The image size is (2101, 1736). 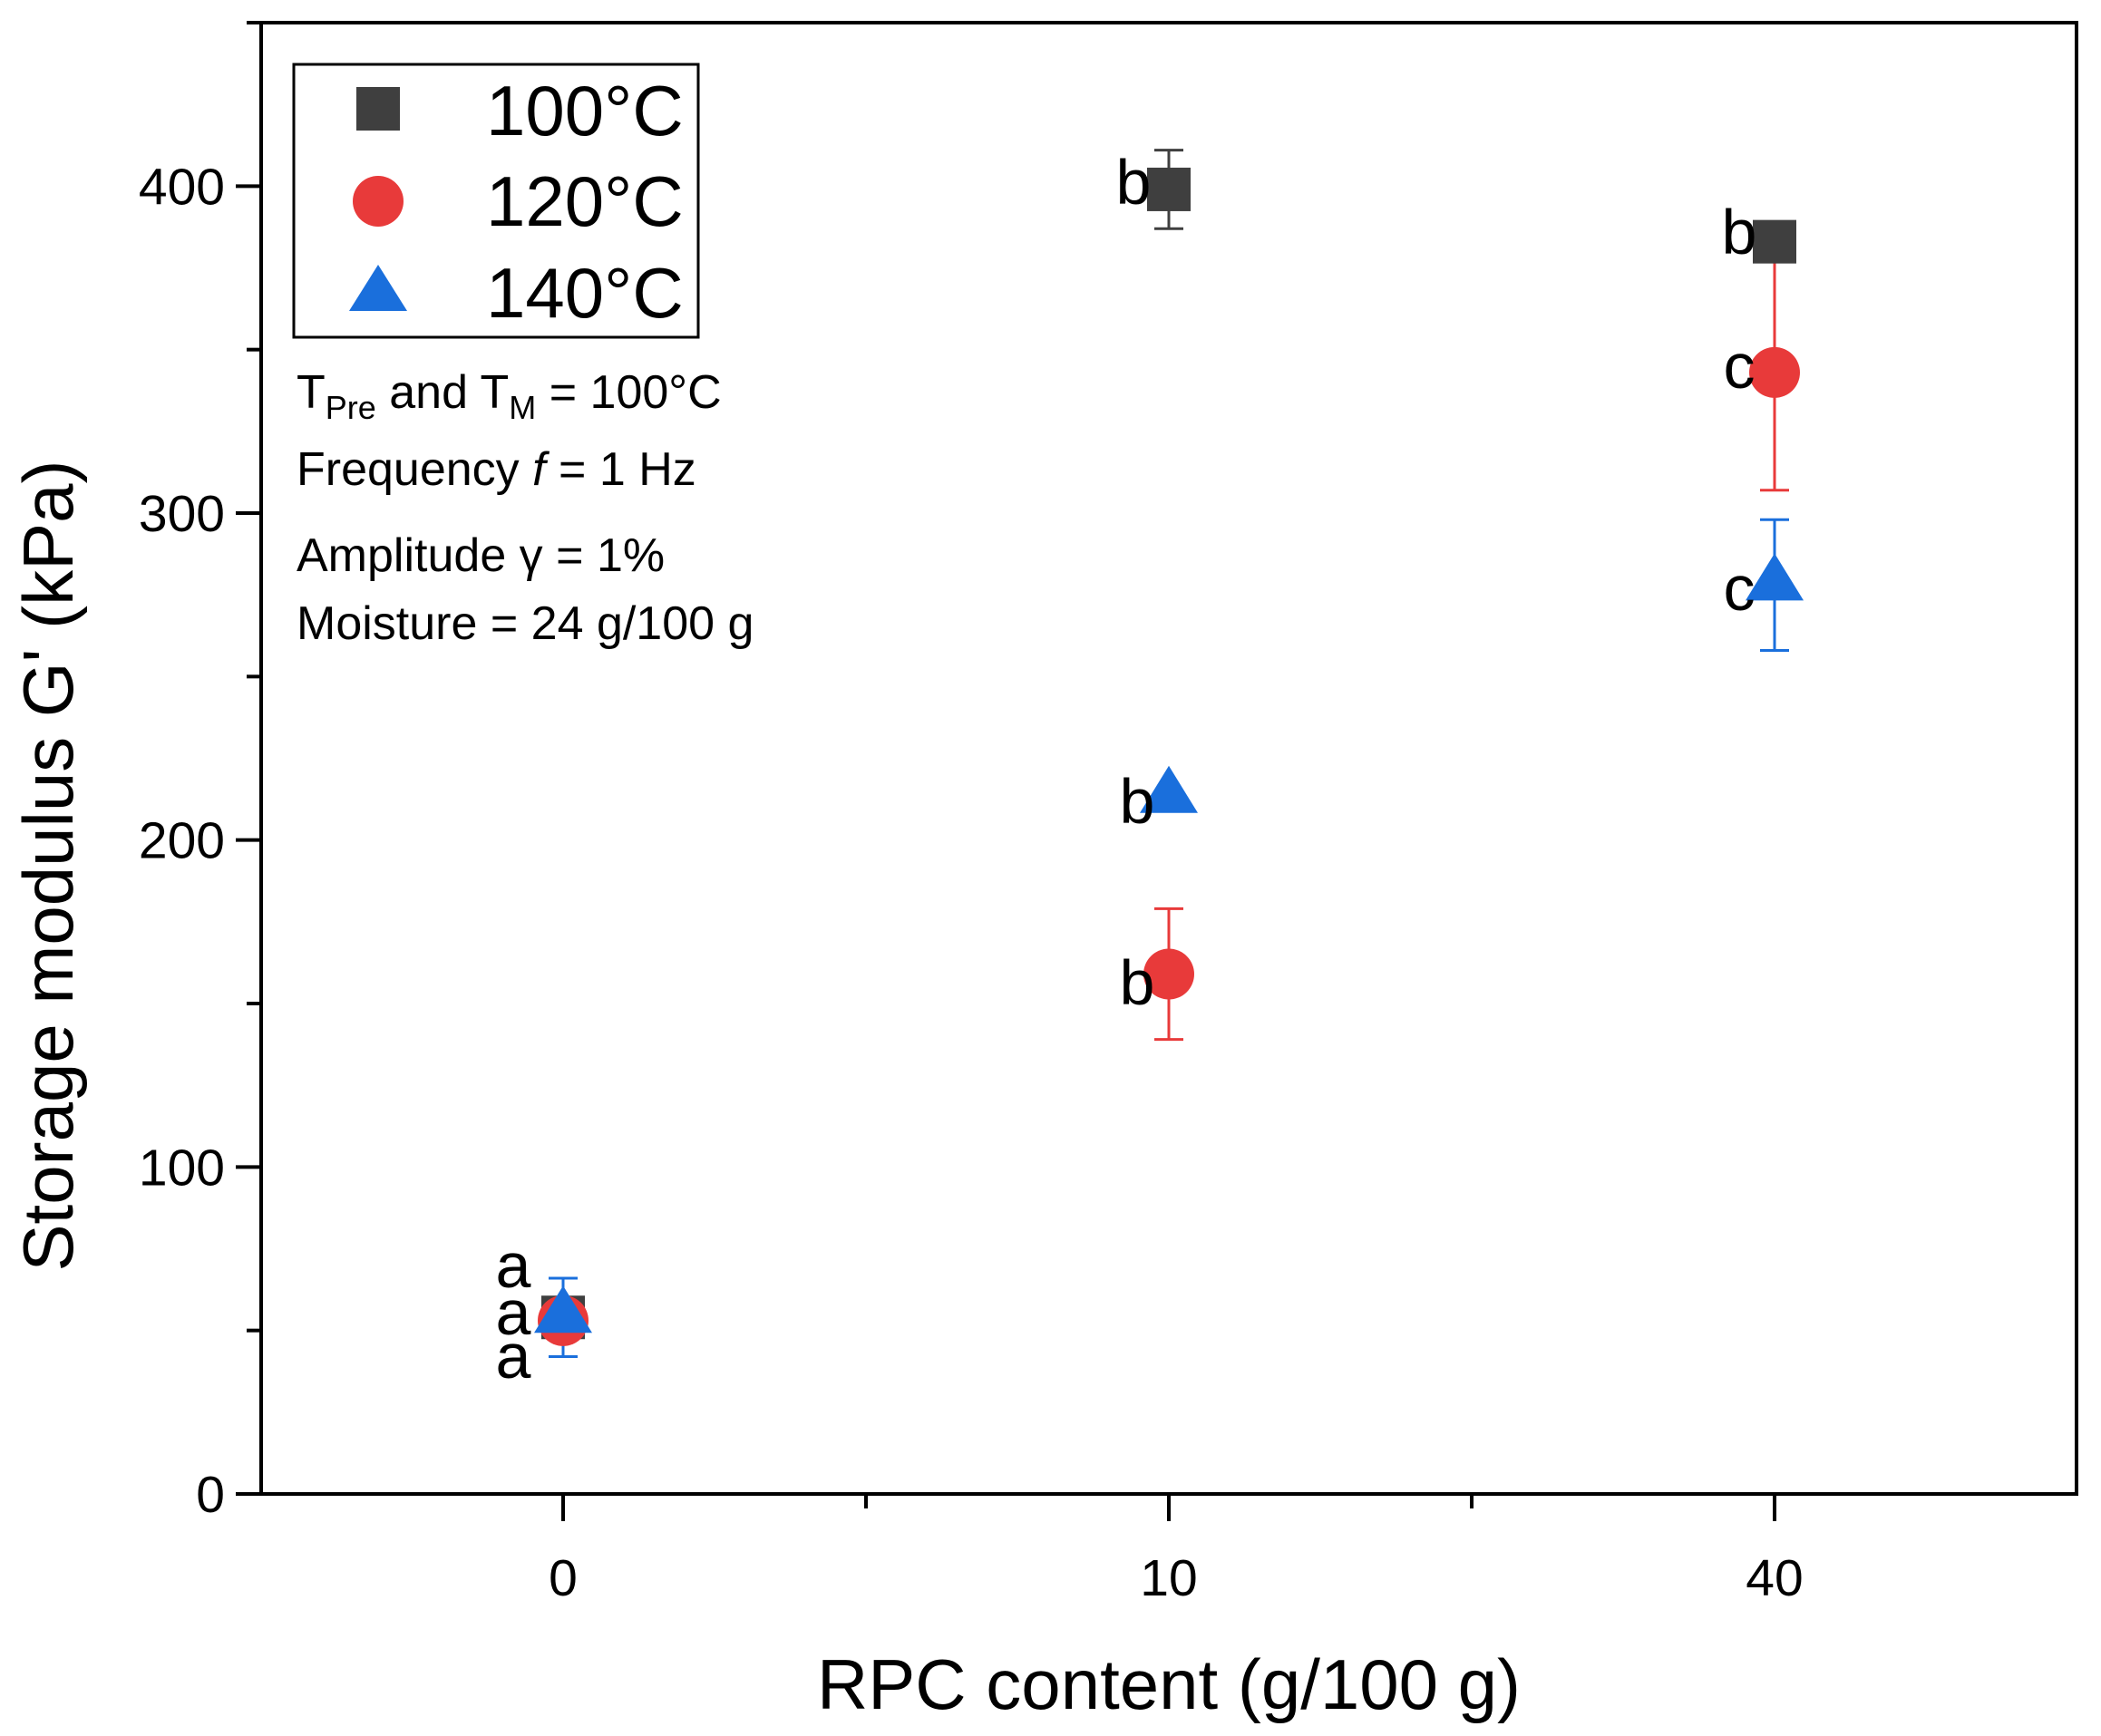 What do you see at coordinates (1137, 801) in the screenshot?
I see `significance-letter-140c: b` at bounding box center [1137, 801].